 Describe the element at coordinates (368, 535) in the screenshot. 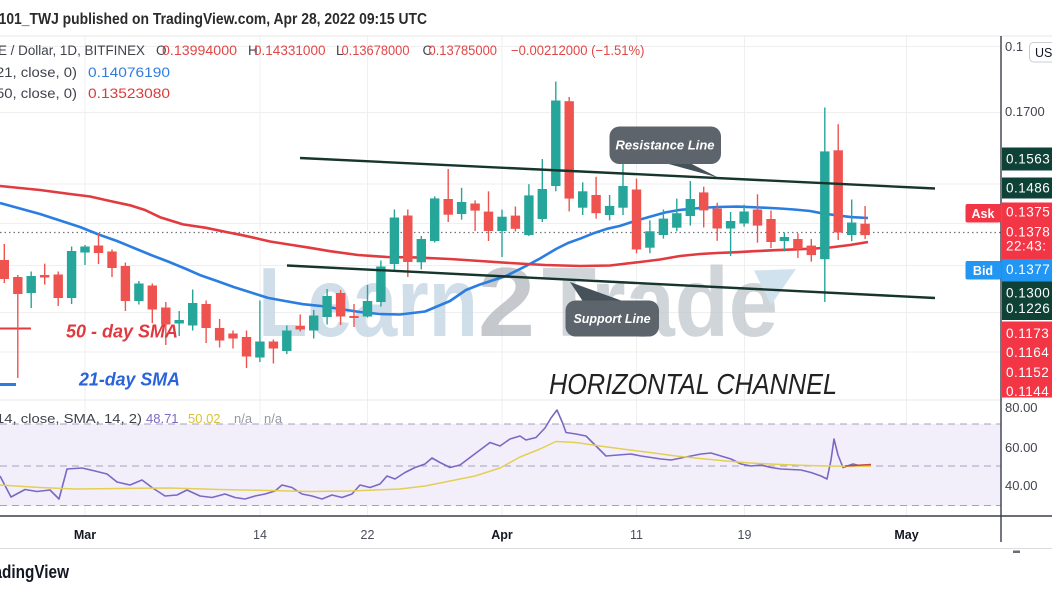

I see `svg-text: 22` at that location.